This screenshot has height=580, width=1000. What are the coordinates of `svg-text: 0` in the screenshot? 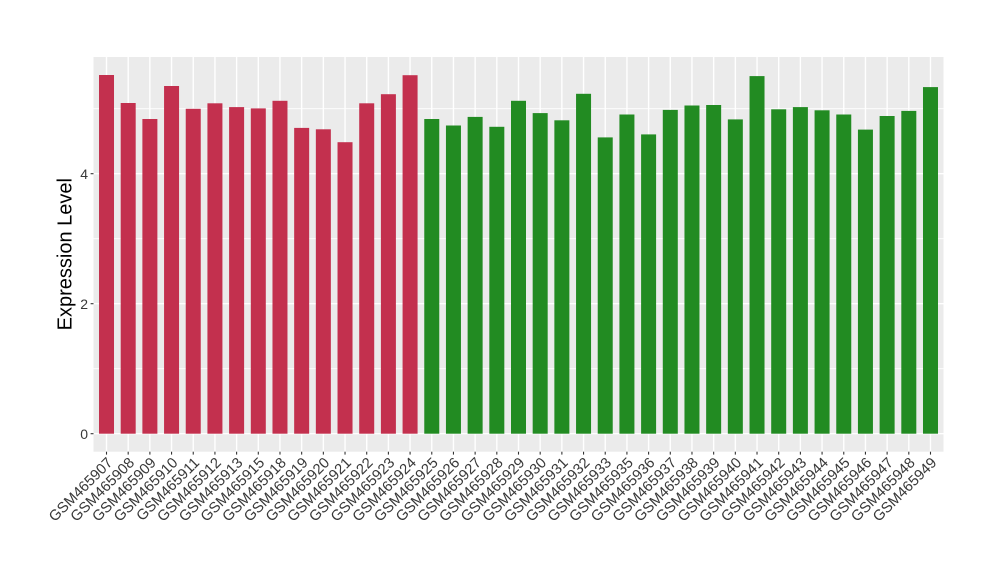 It's located at (84, 434).